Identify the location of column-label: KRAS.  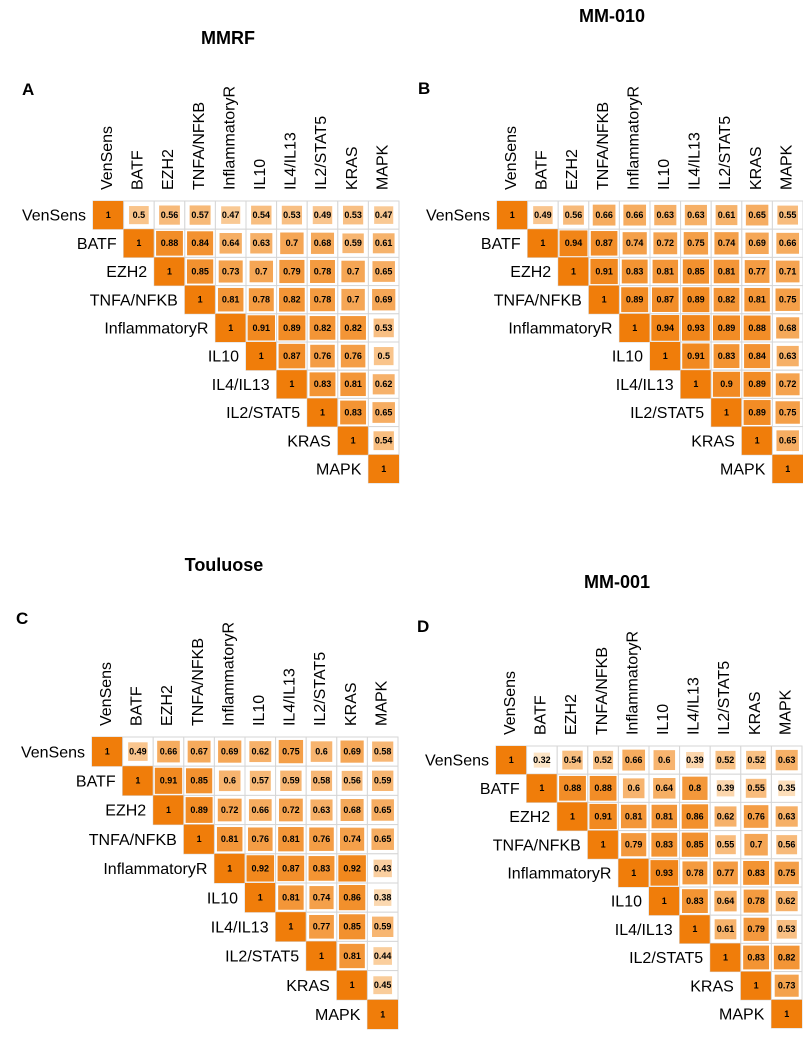
(756, 168).